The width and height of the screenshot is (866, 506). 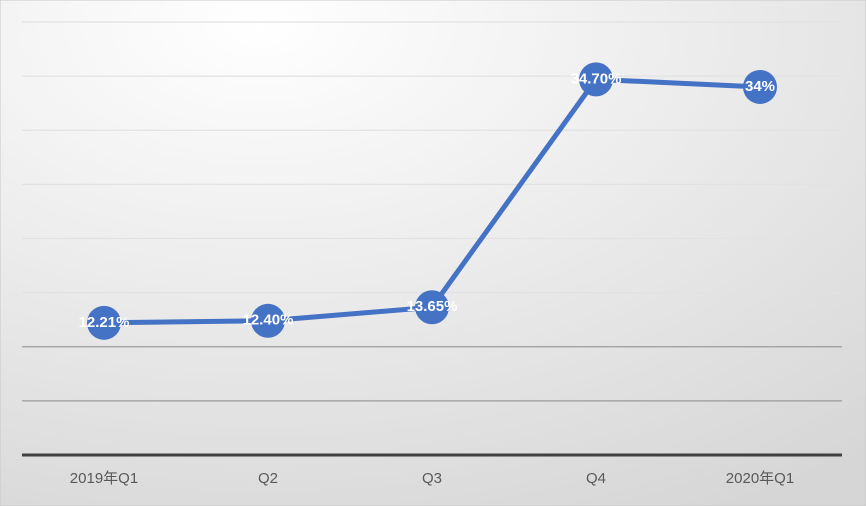 What do you see at coordinates (104, 478) in the screenshot?
I see `x-tick-label: 2019年Q1` at bounding box center [104, 478].